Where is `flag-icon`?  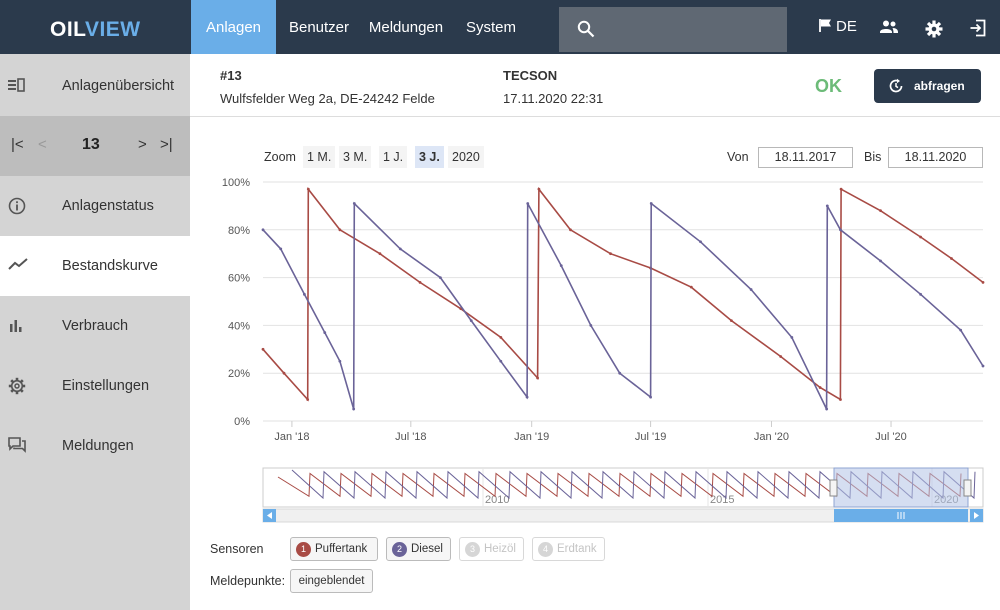
flag-icon is located at coordinates (825, 25).